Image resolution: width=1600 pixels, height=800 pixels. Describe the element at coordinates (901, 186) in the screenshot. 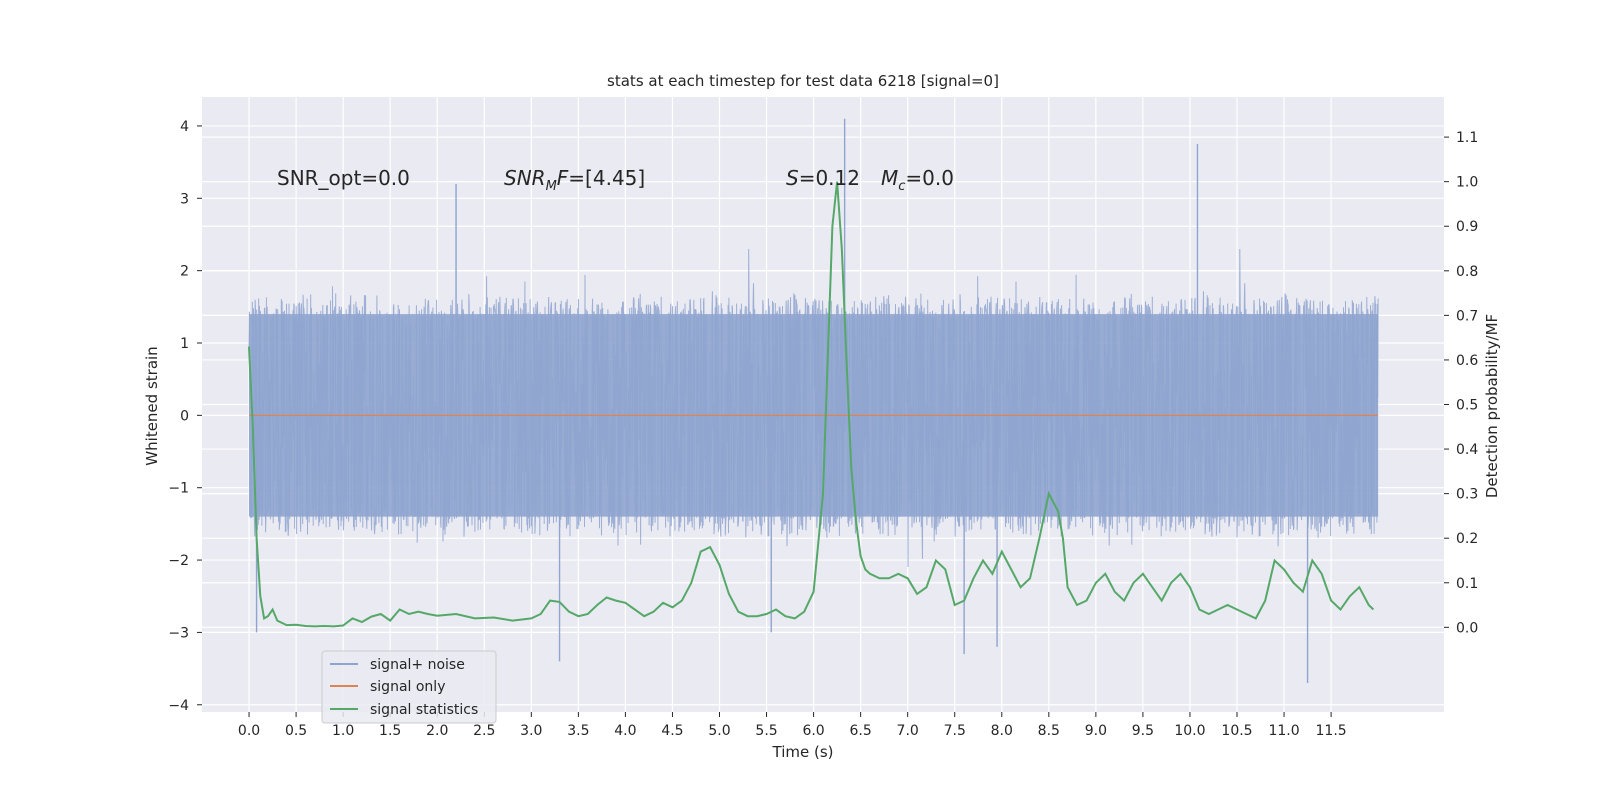

I see `annotation-mc-subscript: c` at that location.